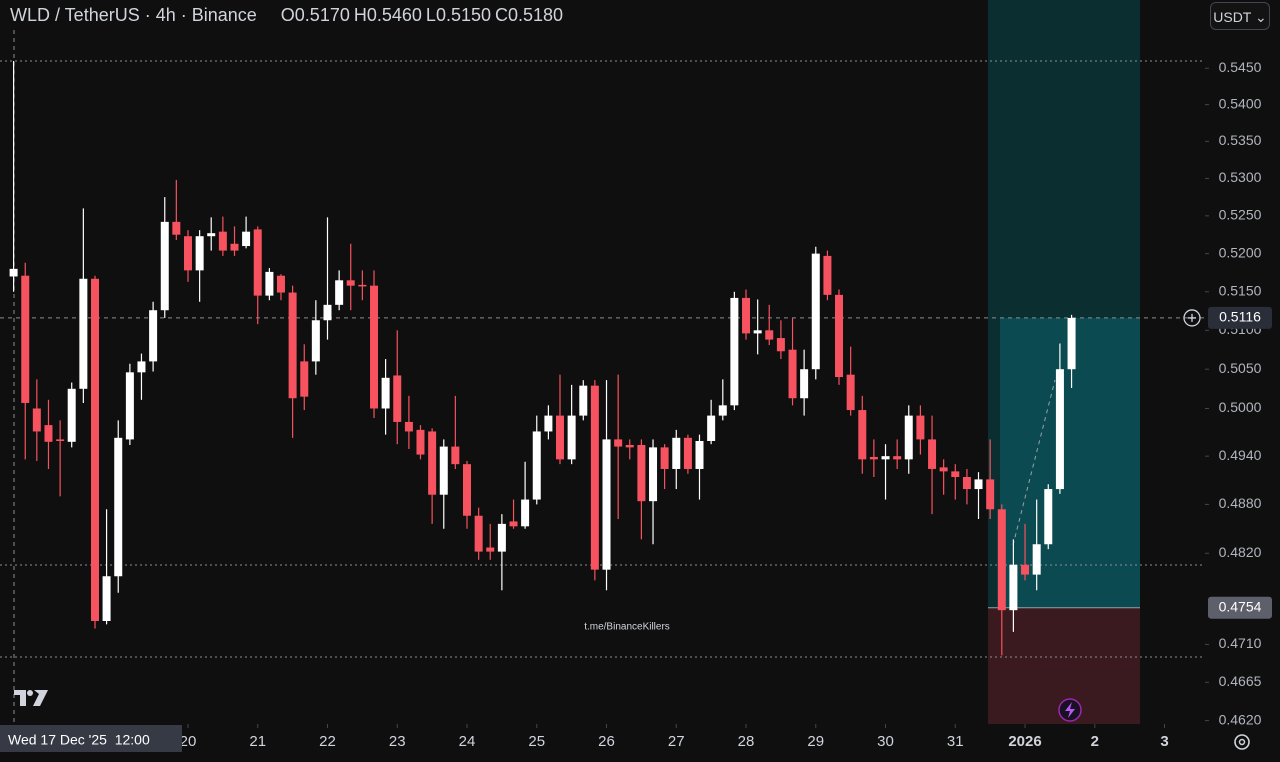 This screenshot has height=762, width=1280. Describe the element at coordinates (1240, 455) in the screenshot. I see `y-tick-label: 0.4940` at that location.